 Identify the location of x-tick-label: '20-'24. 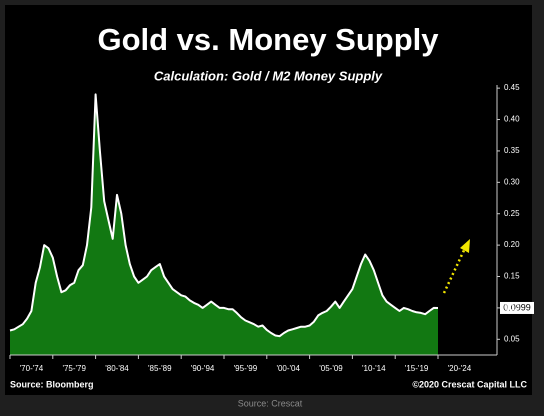
(460, 368).